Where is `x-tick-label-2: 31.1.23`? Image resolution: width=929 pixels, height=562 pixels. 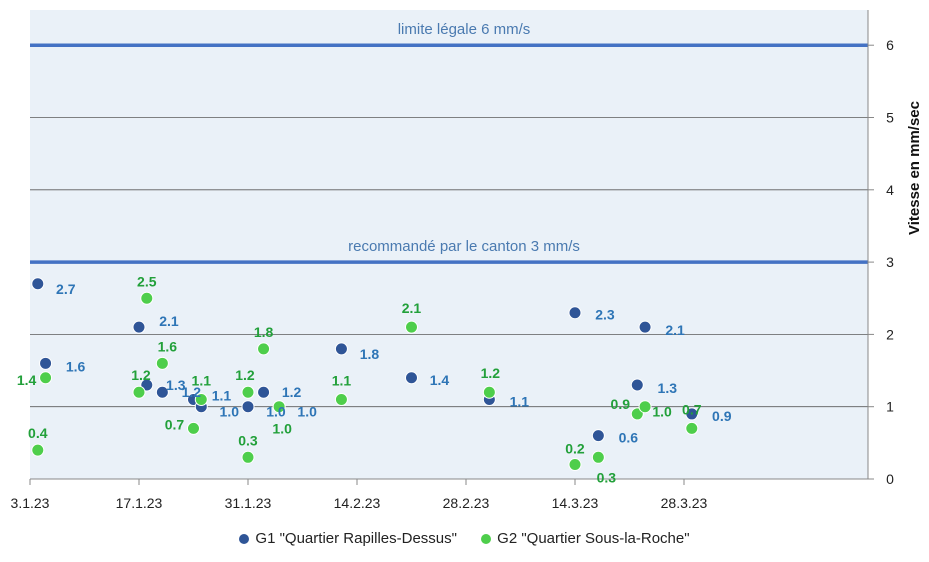 x-tick-label-2: 31.1.23 is located at coordinates (248, 503).